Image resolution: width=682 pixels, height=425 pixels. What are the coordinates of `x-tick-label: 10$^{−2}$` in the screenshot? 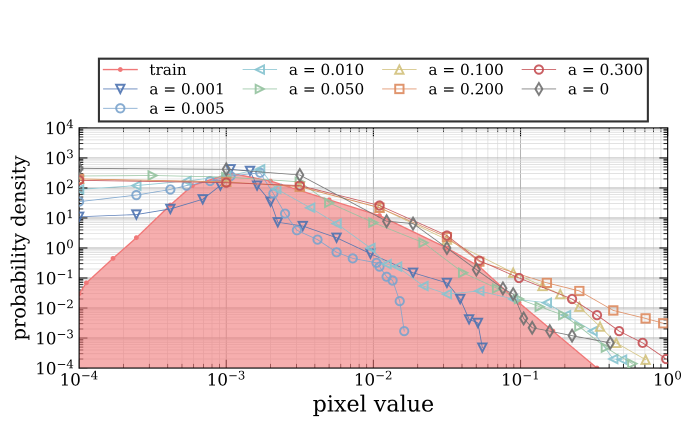 It's located at (374, 378).